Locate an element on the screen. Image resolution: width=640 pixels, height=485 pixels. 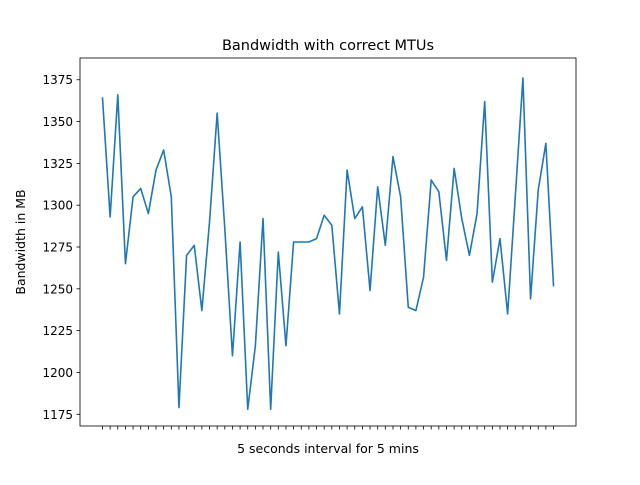
y-tick-label: 1225 is located at coordinates (57, 331).